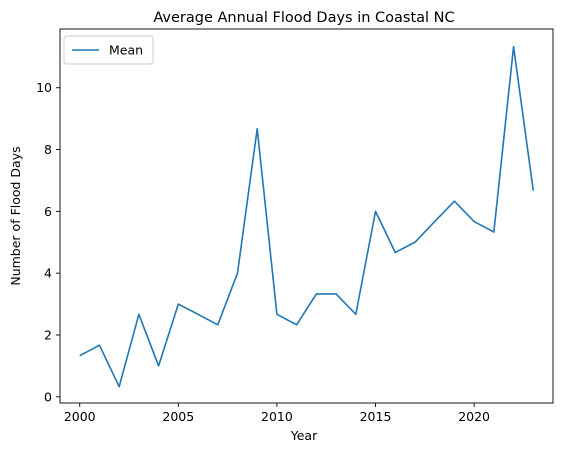  I want to click on chart-title: Average Annual Flood Days in Coastal NC, so click(303, 18).